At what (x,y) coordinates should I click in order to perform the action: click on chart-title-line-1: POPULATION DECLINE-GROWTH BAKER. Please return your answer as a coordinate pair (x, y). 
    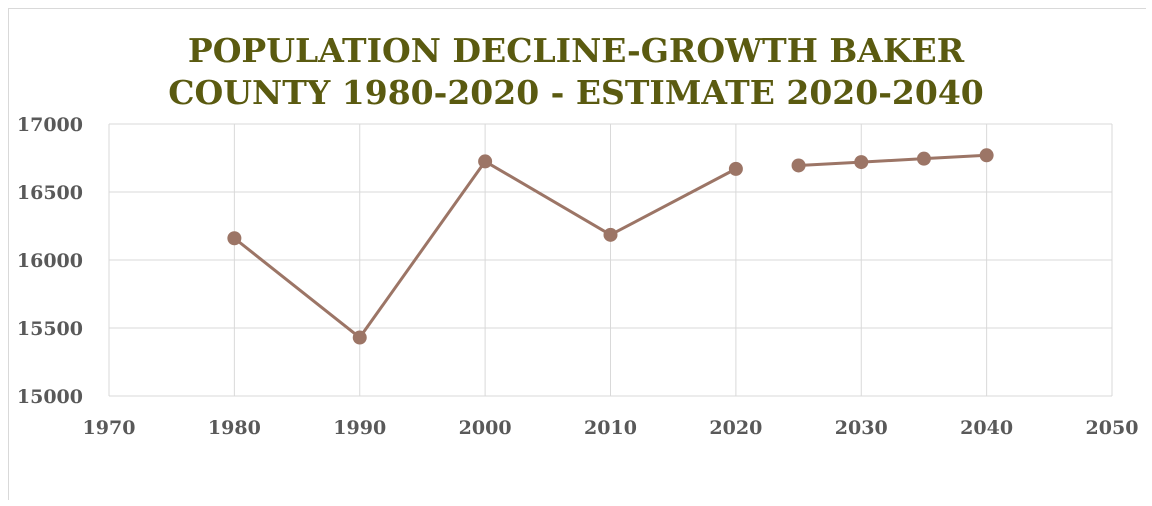
    Looking at the image, I should click on (576, 50).